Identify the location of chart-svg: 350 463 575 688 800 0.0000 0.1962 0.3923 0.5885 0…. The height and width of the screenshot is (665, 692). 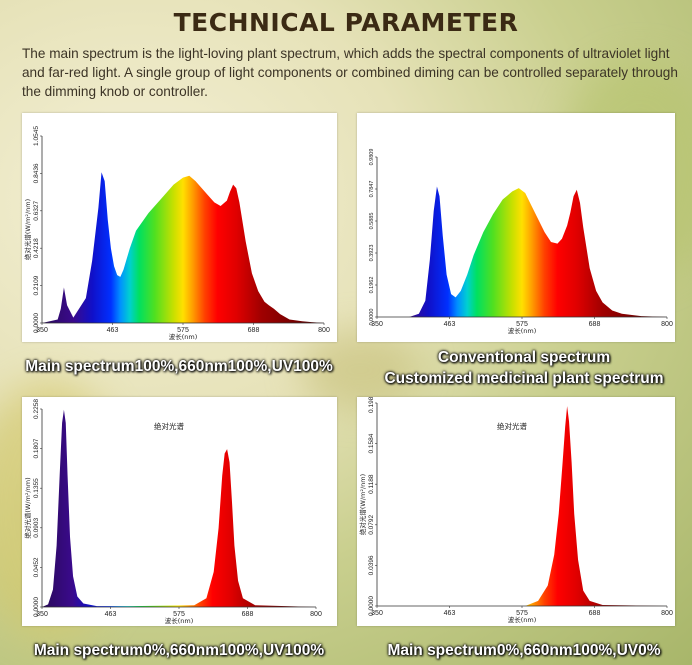
(521, 242).